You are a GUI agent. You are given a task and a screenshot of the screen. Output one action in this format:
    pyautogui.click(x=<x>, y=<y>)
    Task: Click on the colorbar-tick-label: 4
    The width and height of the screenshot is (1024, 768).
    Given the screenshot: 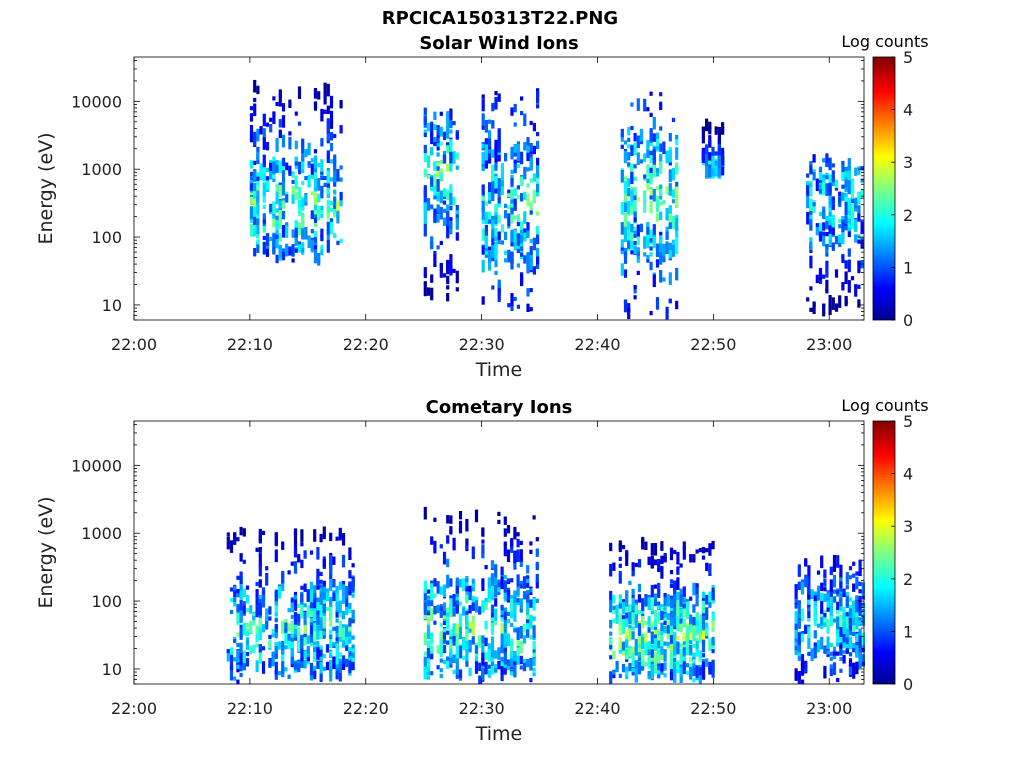 What is the action you would take?
    pyautogui.click(x=908, y=110)
    